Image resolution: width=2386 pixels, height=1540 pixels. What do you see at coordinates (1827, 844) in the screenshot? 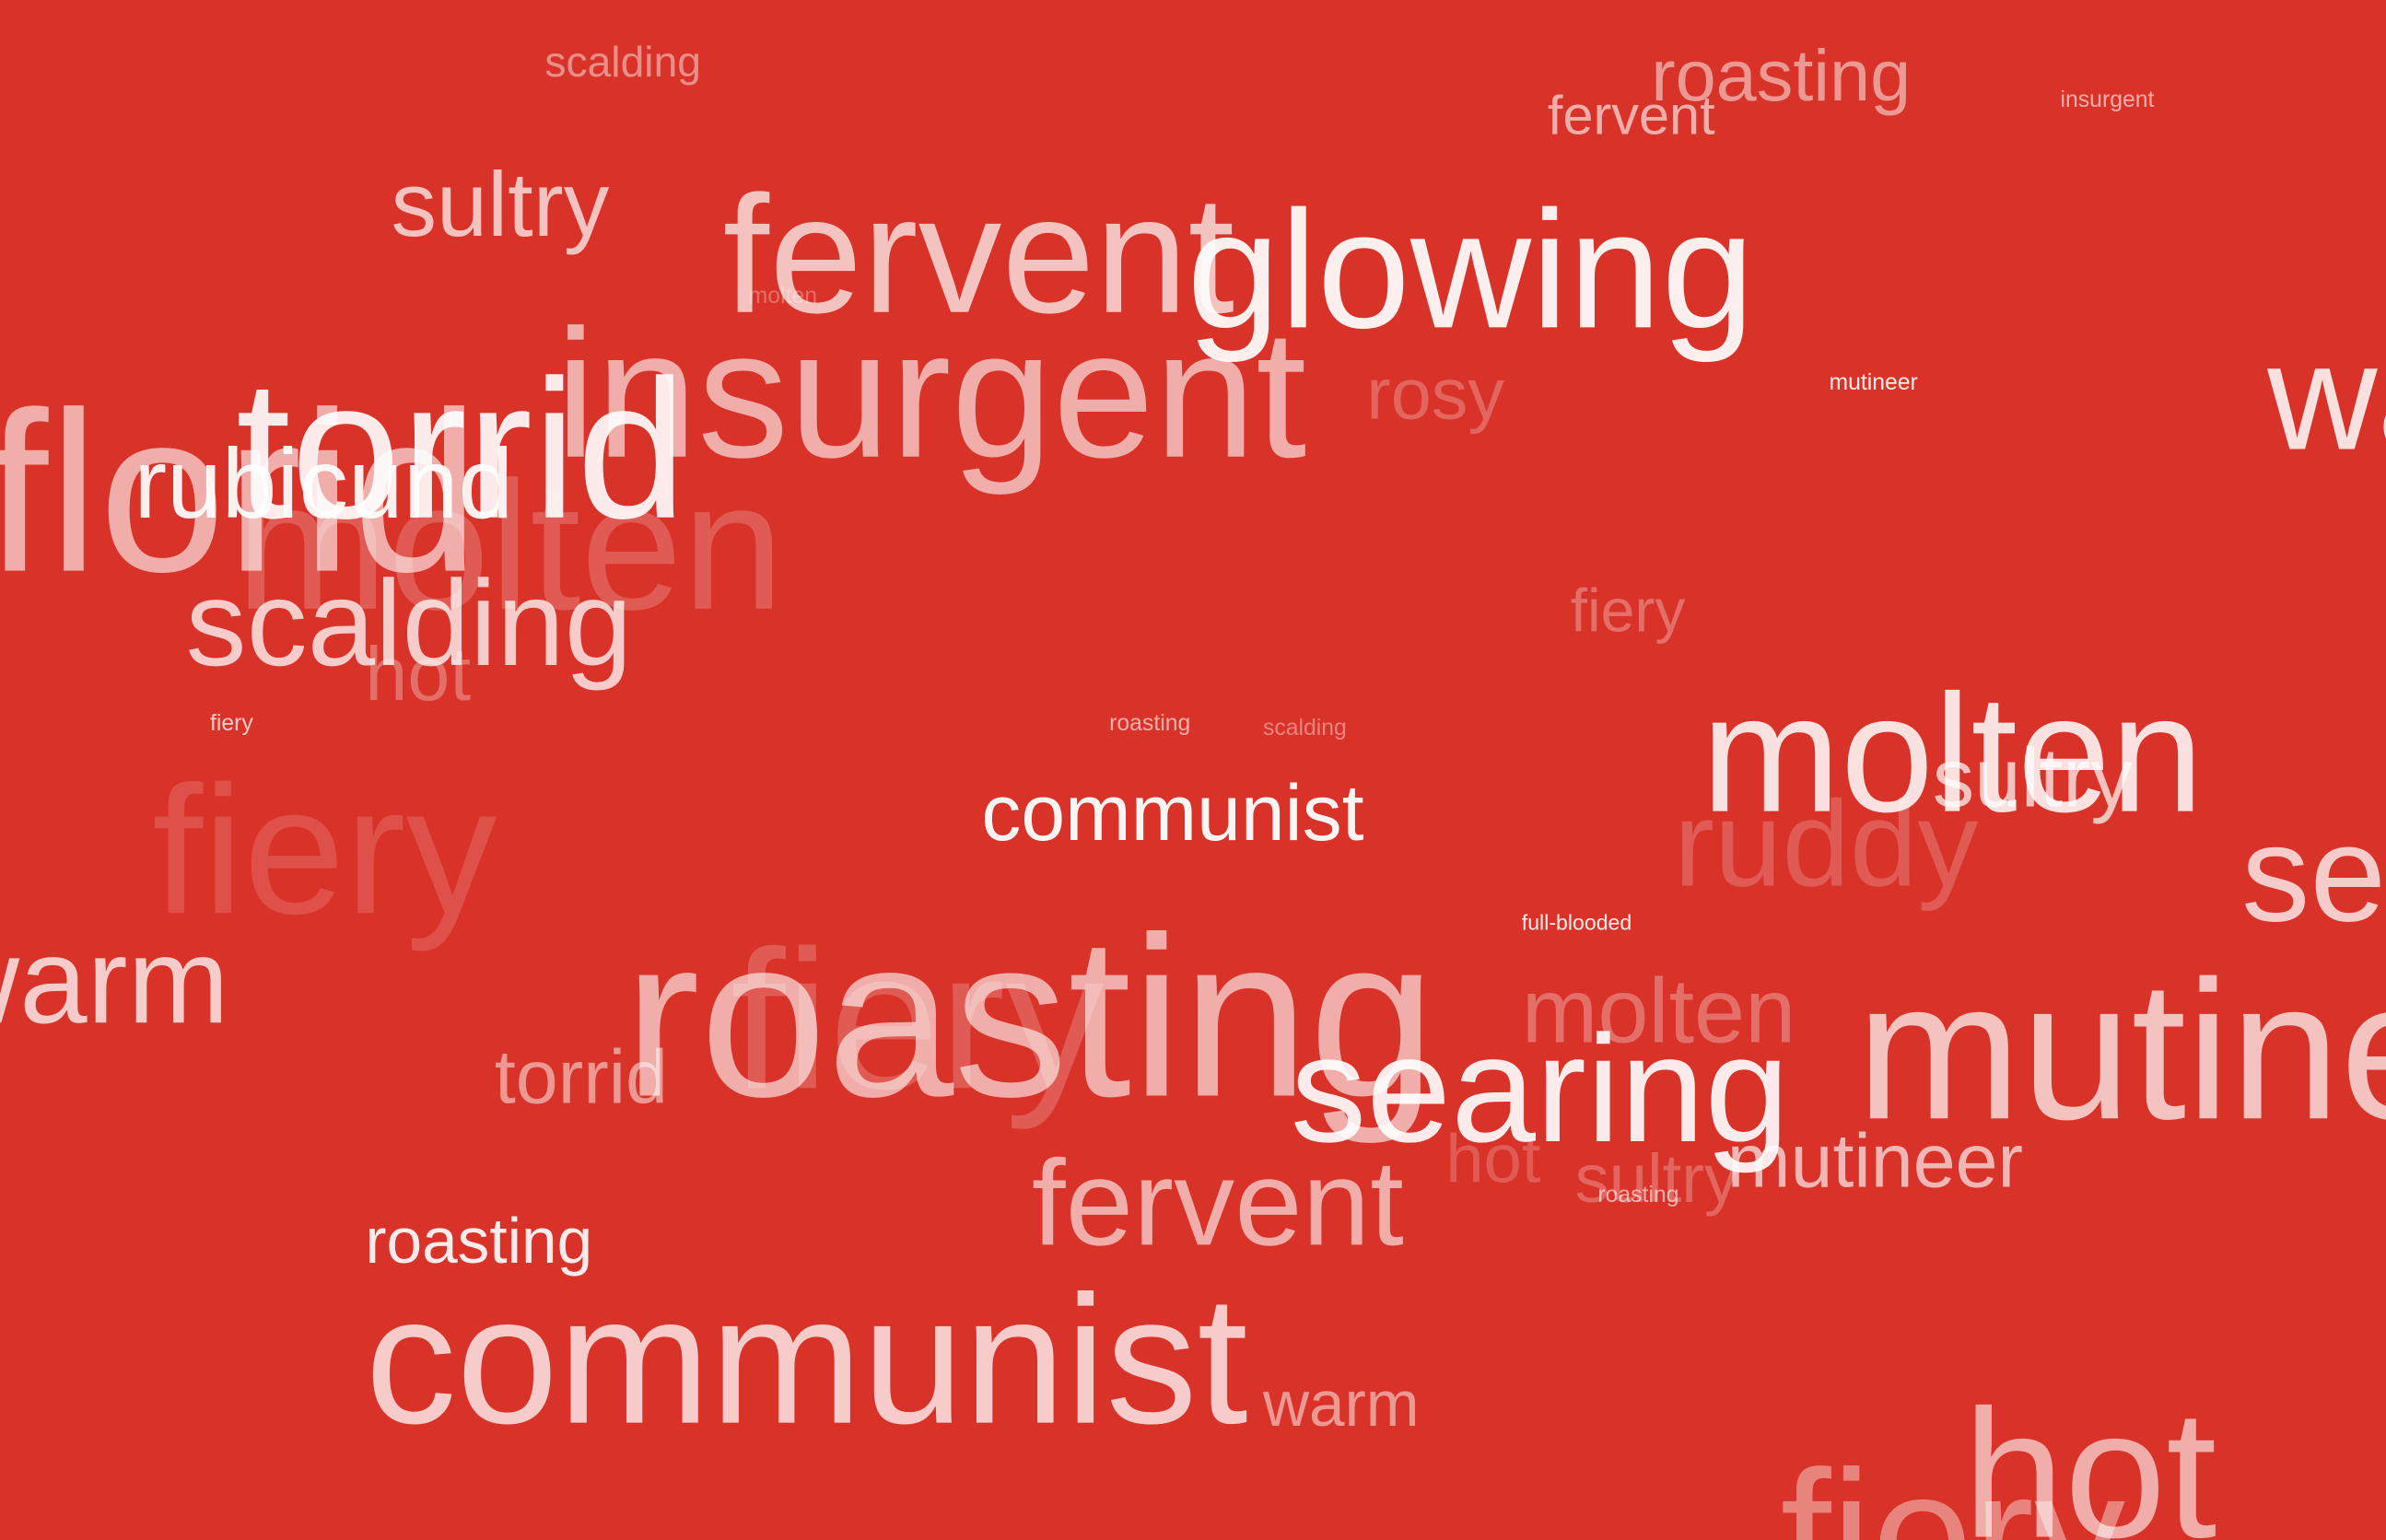
I see `word: ruddy` at bounding box center [1827, 844].